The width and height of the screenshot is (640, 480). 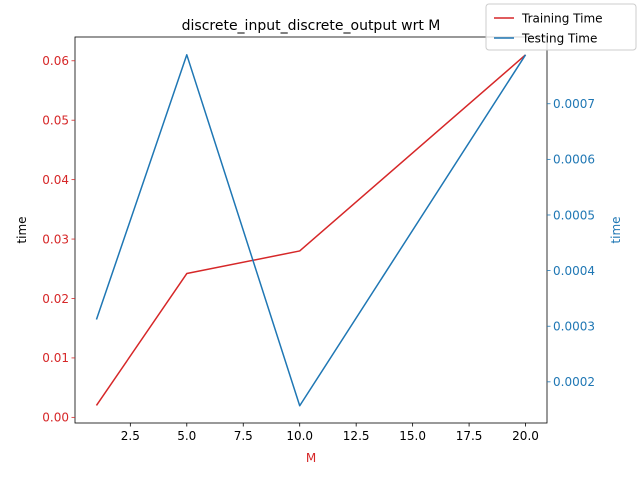 I want to click on x-tick-label: 17.5, so click(x=469, y=436).